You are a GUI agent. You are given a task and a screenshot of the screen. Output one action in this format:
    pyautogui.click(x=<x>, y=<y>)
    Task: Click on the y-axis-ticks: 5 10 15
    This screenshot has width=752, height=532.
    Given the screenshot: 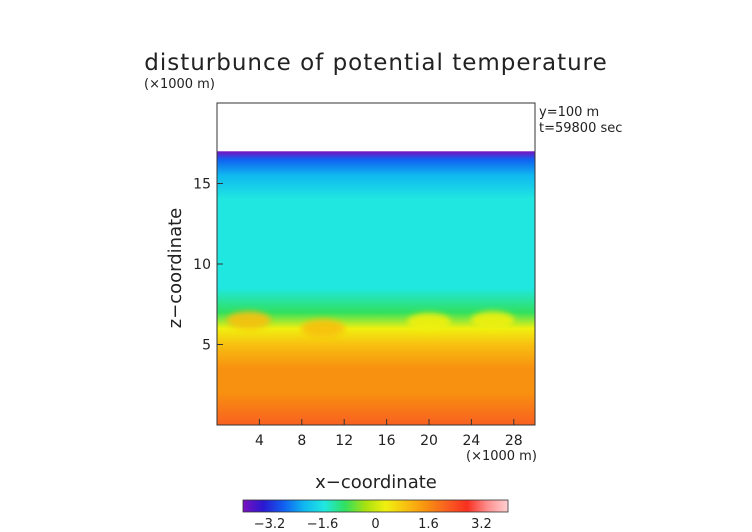 What is the action you would take?
    pyautogui.click(x=208, y=265)
    